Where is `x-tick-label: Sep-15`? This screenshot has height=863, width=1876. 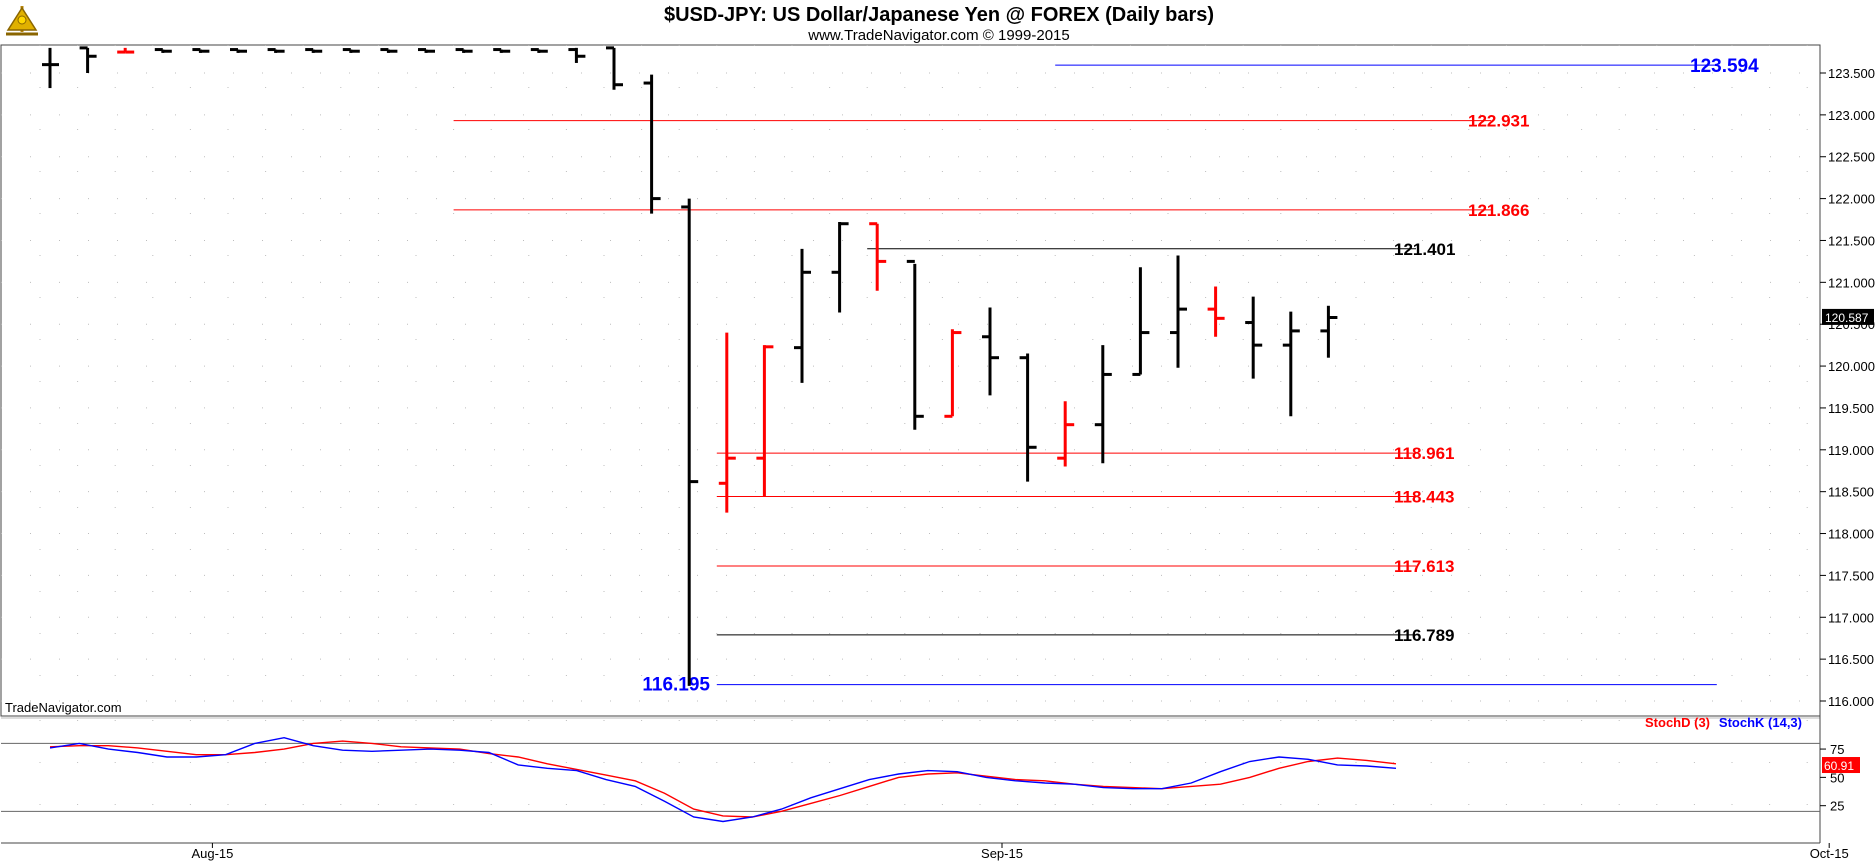
x-tick-label: Sep-15 is located at coordinates (1002, 853).